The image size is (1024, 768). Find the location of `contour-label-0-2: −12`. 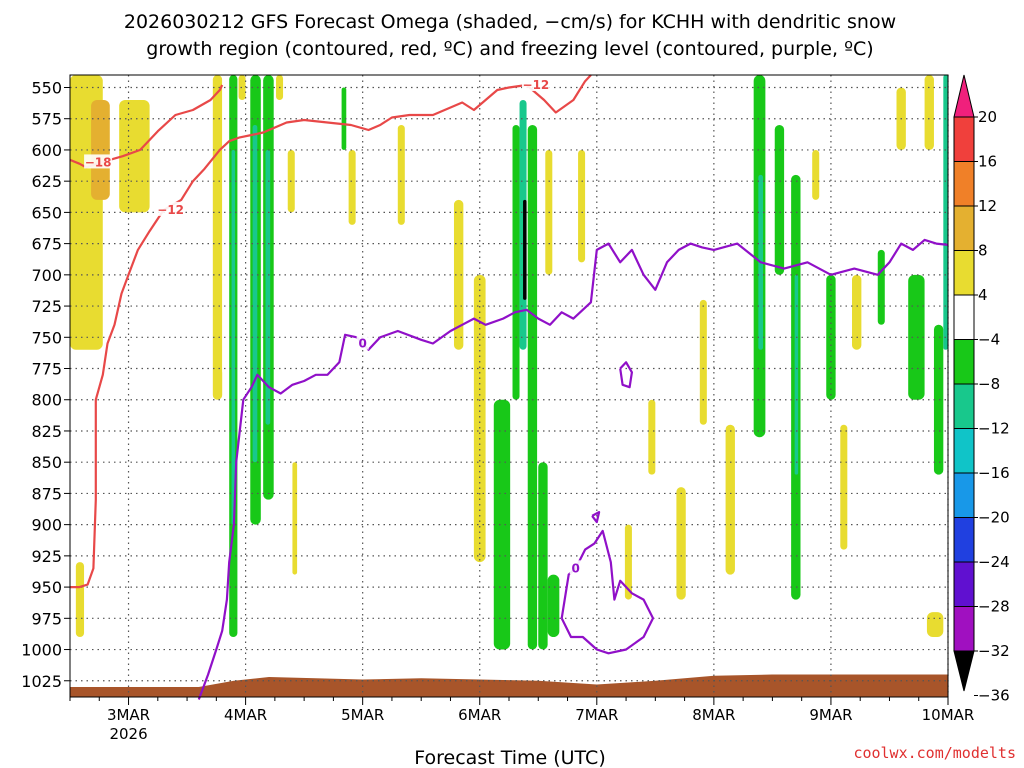

contour-label-0-2: −12 is located at coordinates (536, 85).